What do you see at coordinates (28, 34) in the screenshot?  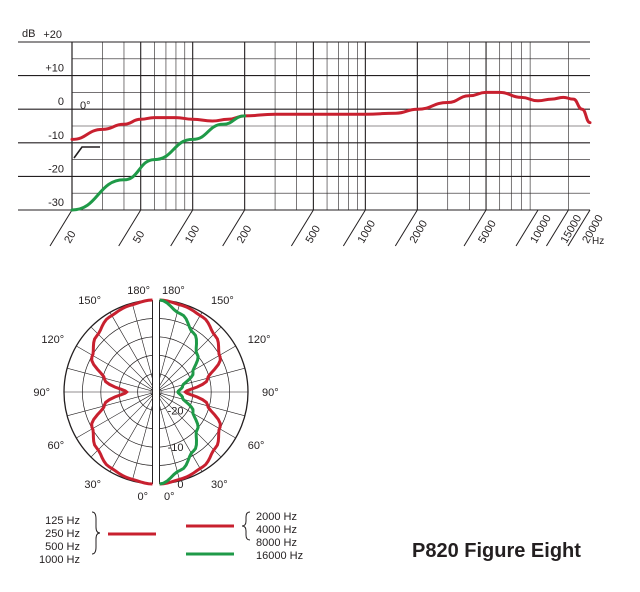 I see `y-axis-label: dB` at bounding box center [28, 34].